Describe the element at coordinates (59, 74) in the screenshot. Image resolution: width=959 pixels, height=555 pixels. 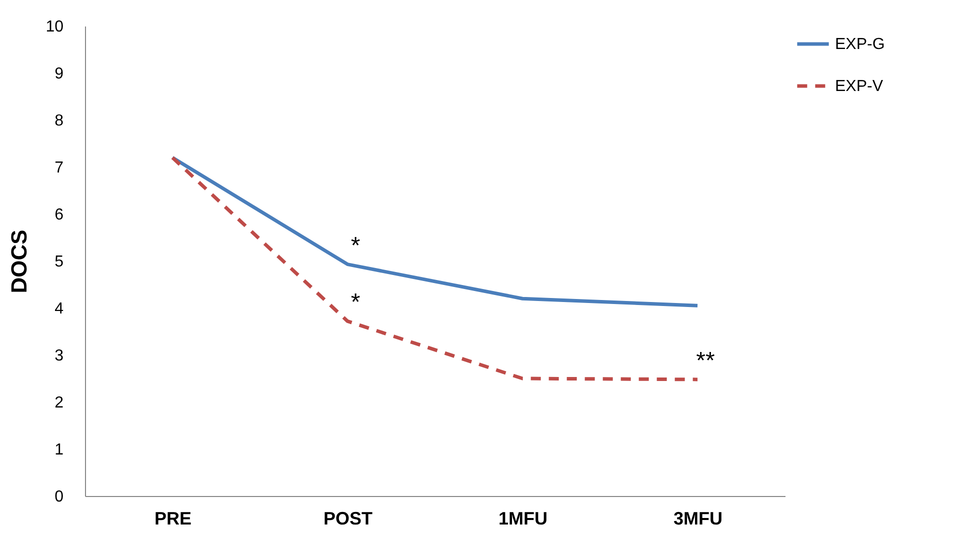
I see `y-tick-label: 9` at that location.